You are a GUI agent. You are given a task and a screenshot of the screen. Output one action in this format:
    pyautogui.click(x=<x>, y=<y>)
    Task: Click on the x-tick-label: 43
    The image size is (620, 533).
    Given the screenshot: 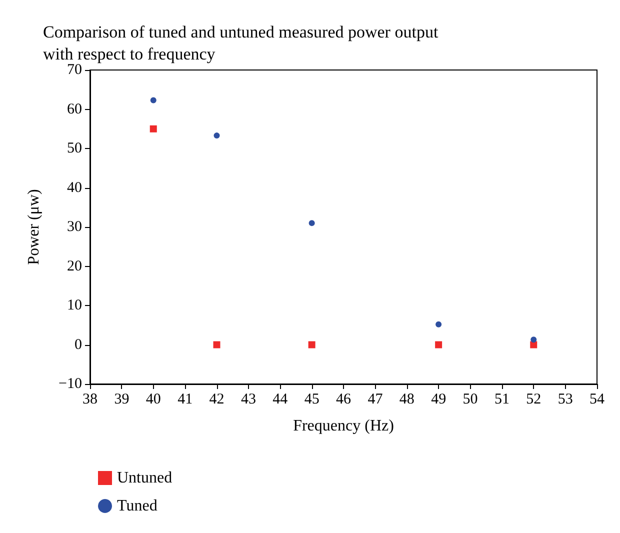 What is the action you would take?
    pyautogui.click(x=248, y=400)
    